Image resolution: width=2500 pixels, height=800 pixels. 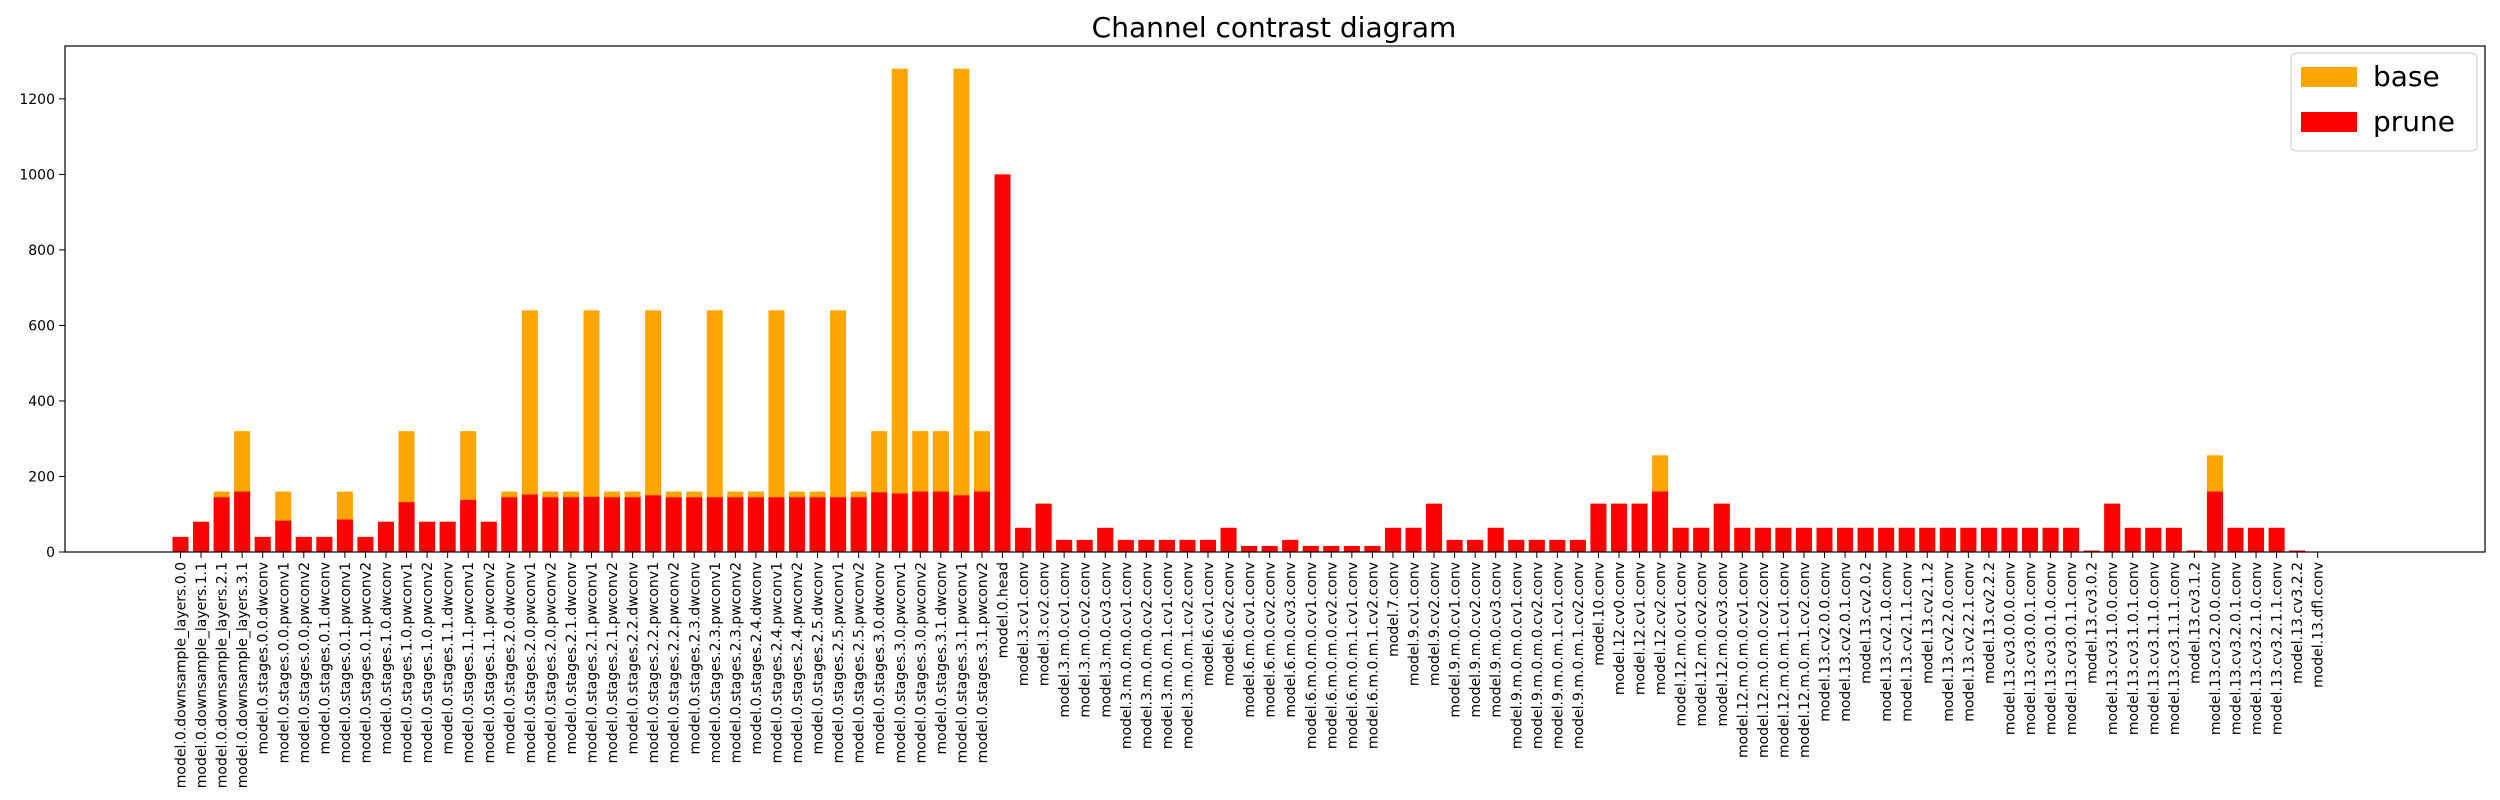 I want to click on x-tick-label: model.0.downsample_layers.2.1, so click(x=223, y=675).